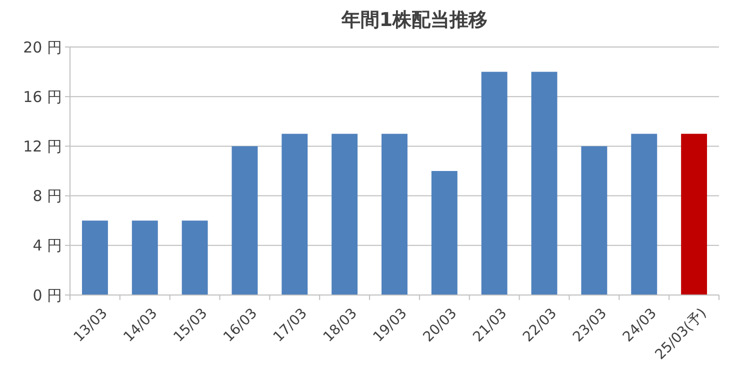 This screenshot has height=376, width=729. Describe the element at coordinates (47, 196) in the screenshot. I see `y-tick-label: 8 円` at that location.